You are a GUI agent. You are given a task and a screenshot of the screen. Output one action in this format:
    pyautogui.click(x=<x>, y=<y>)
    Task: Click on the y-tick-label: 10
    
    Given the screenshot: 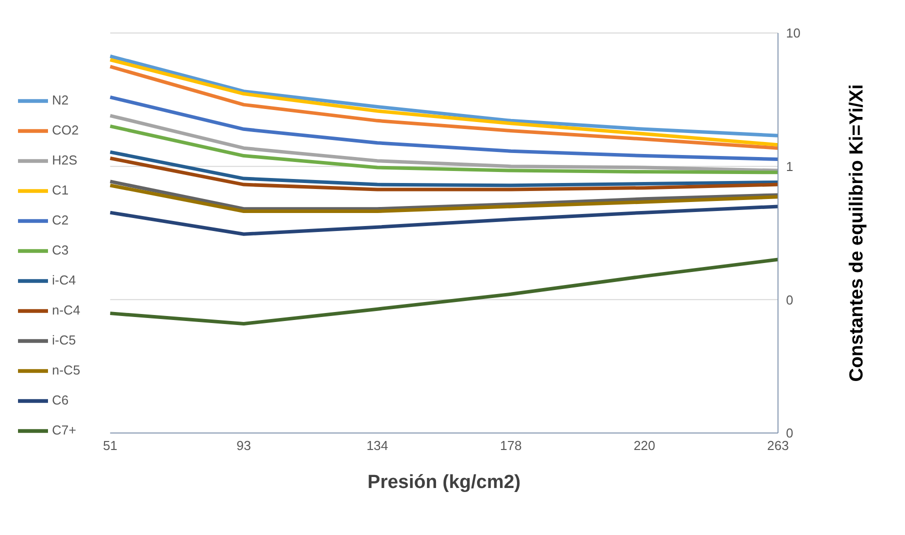 What is the action you would take?
    pyautogui.click(x=793, y=33)
    